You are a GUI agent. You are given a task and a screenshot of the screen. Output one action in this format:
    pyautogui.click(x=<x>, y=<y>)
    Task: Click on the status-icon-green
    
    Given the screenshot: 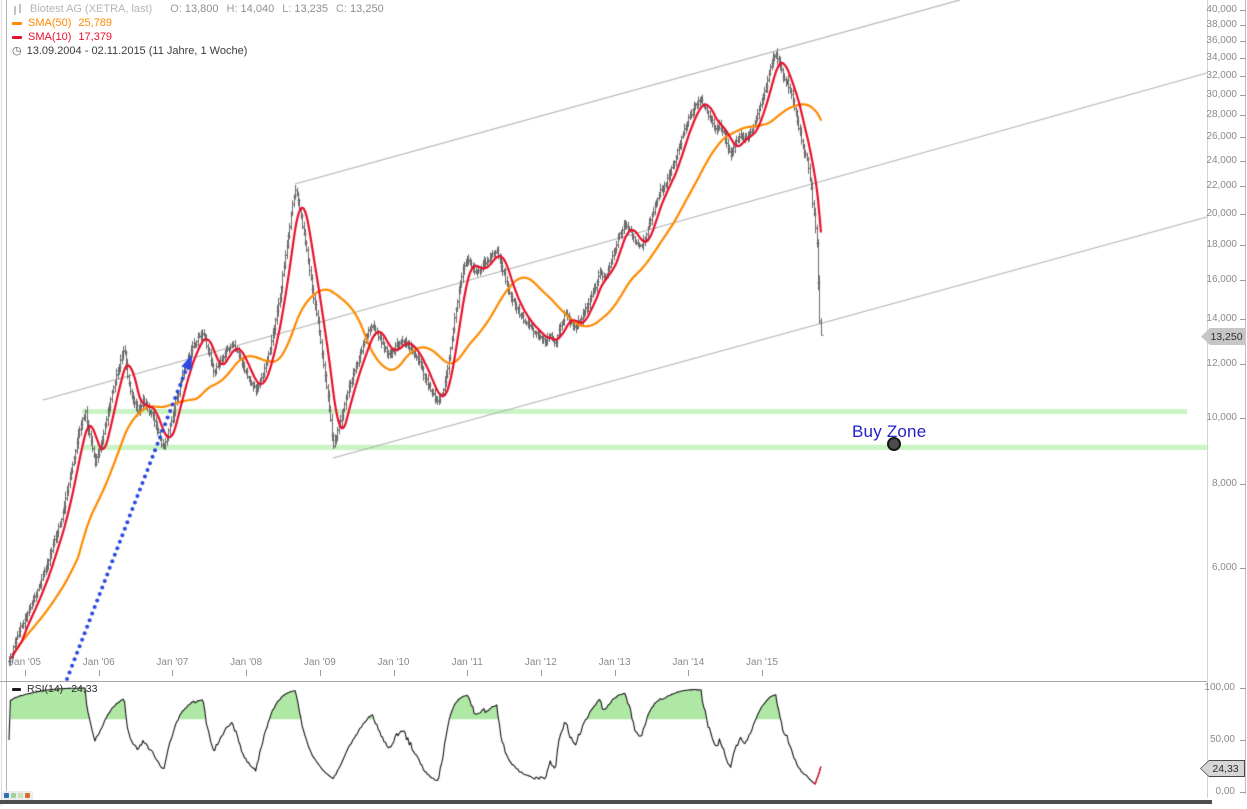 What is the action you would take?
    pyautogui.click(x=13, y=795)
    